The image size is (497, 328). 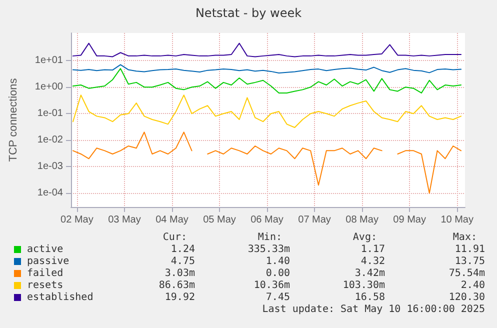 What do you see at coordinates (49, 87) in the screenshot?
I see `y-tick-label: 1e+00` at bounding box center [49, 87].